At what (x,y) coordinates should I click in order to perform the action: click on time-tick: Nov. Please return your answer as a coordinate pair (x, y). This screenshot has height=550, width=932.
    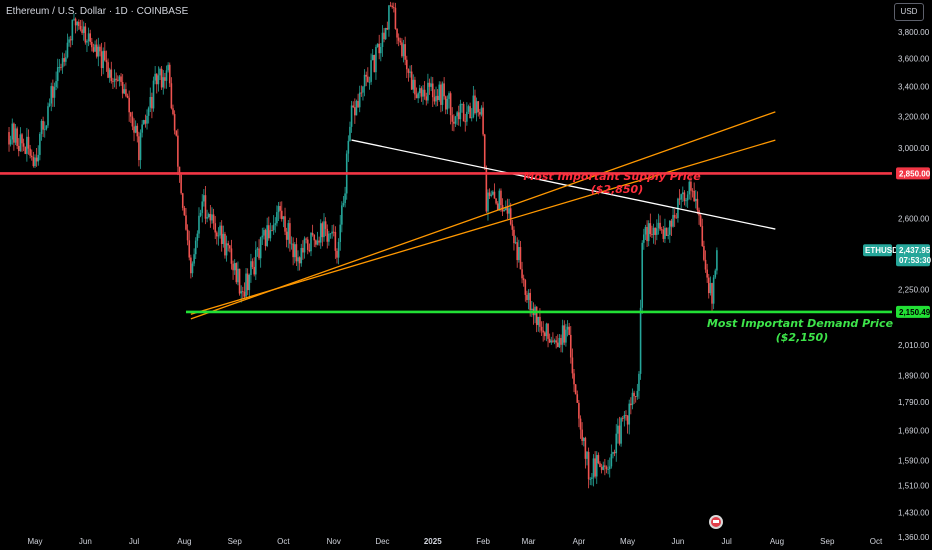
    Looking at the image, I should click on (334, 541).